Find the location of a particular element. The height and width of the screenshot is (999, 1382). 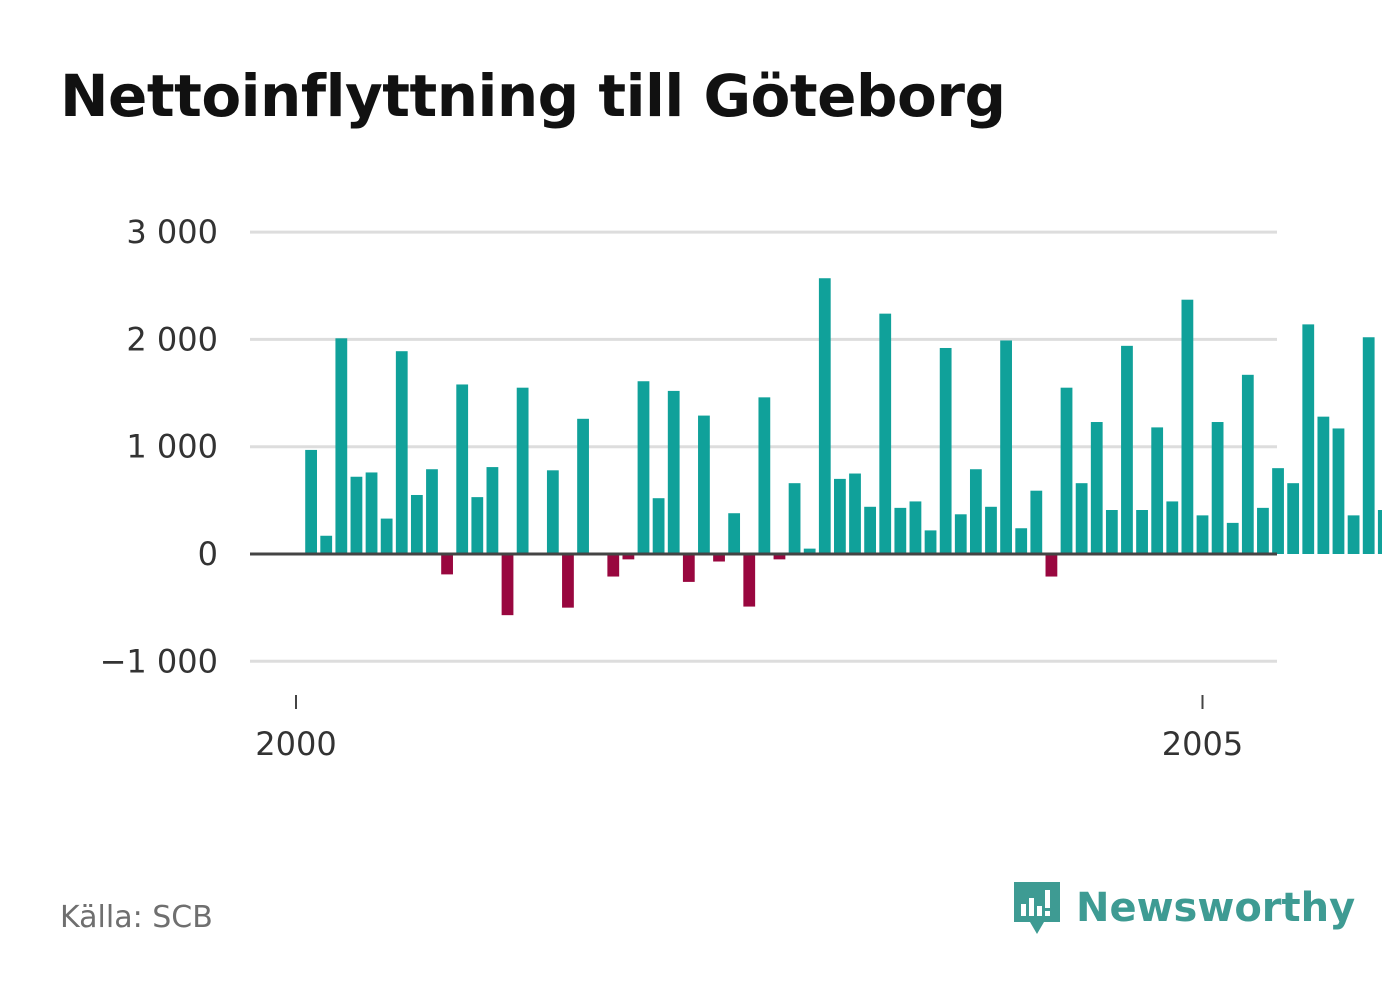

y-axis-ticks: 3 000 2 000 1 000 0 −1 000 is located at coordinates (159, 446).